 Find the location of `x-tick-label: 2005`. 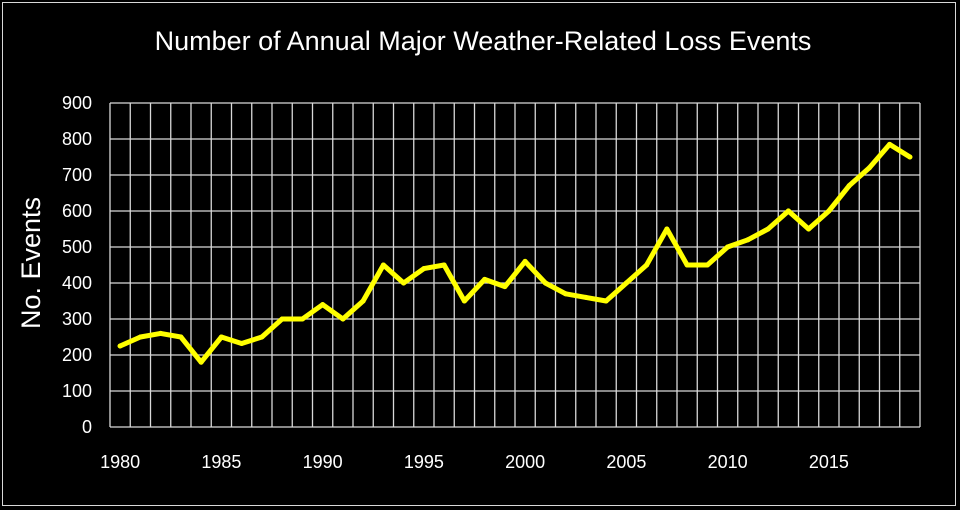

x-tick-label: 2005 is located at coordinates (626, 462).